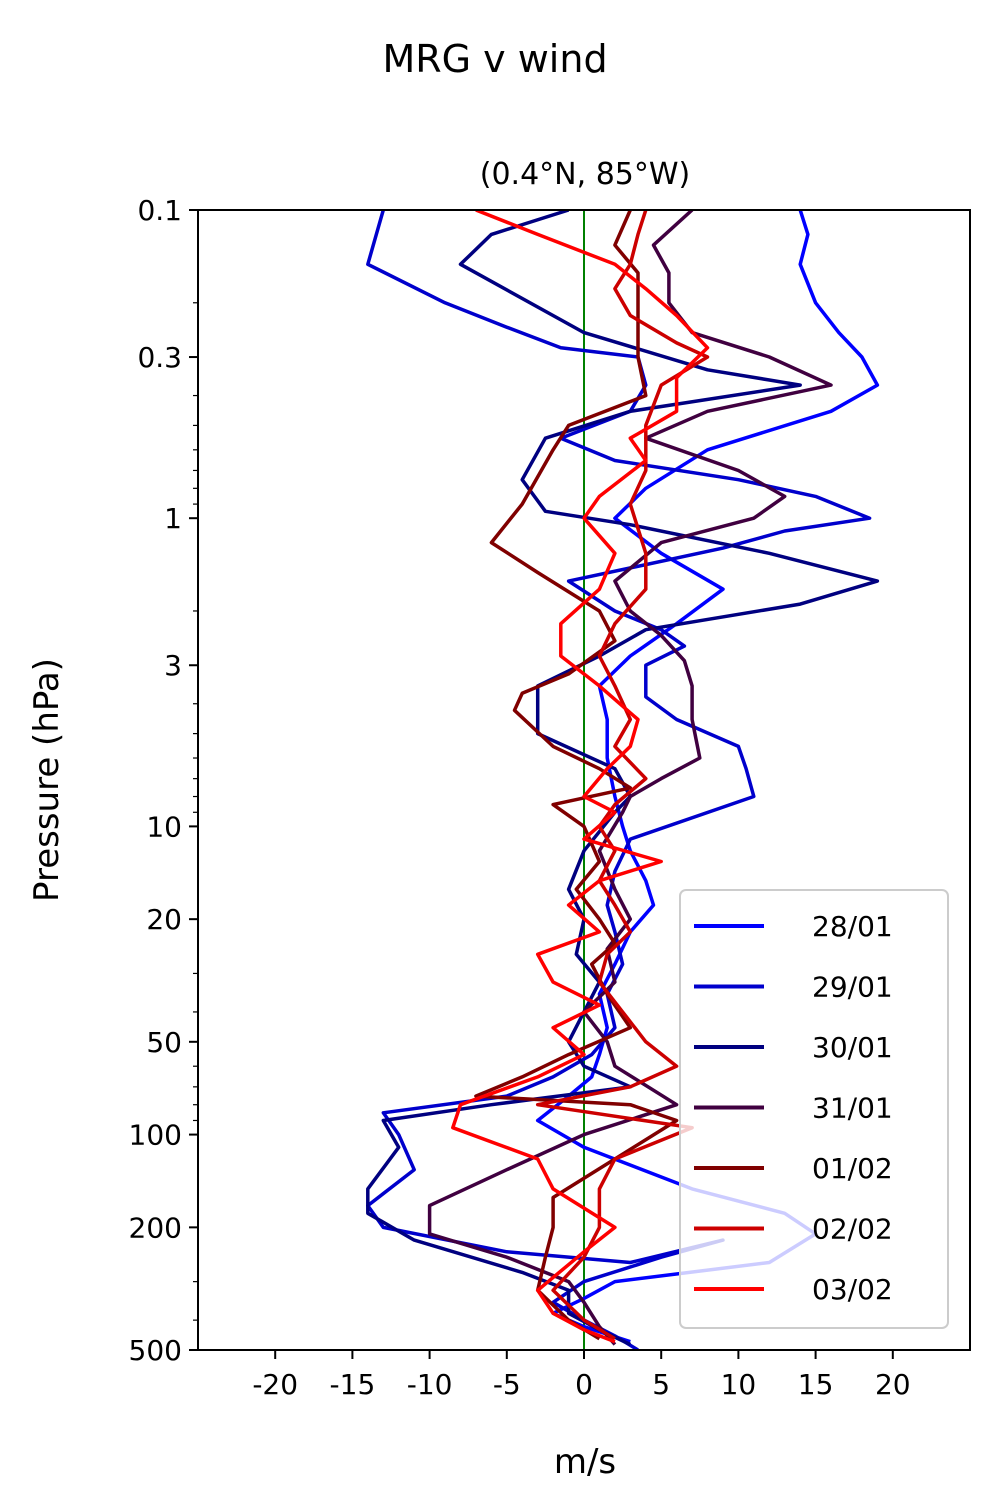  Describe the element at coordinates (155, 1350) in the screenshot. I see `y-tick-label: 500` at that location.